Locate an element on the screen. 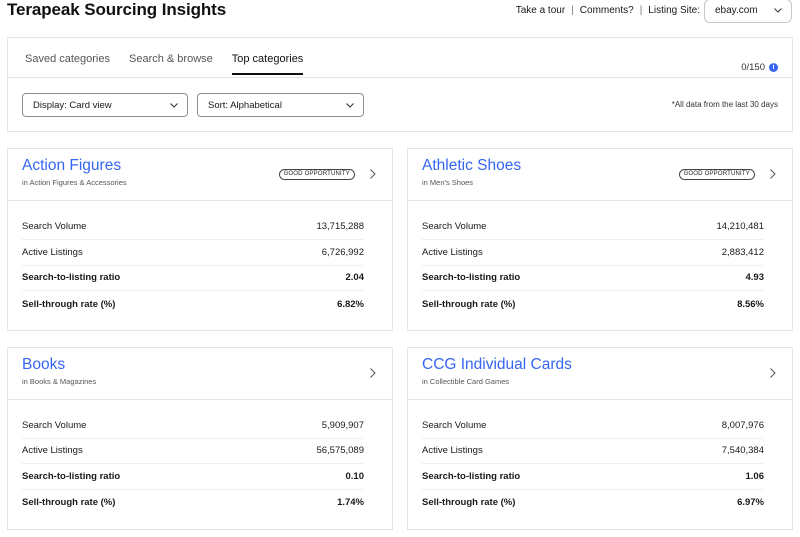 This screenshot has height=537, width=800. listing-site-value: ebay.com is located at coordinates (736, 10).